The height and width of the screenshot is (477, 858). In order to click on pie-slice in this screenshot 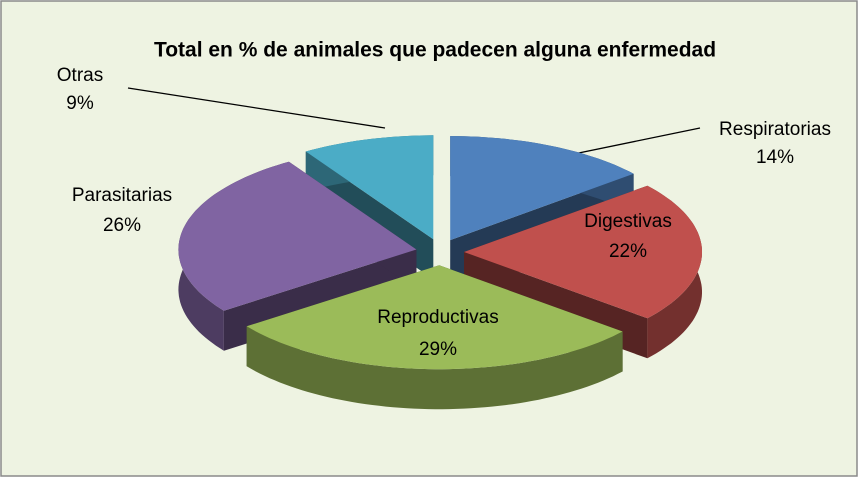, I will do `click(434, 337)`.